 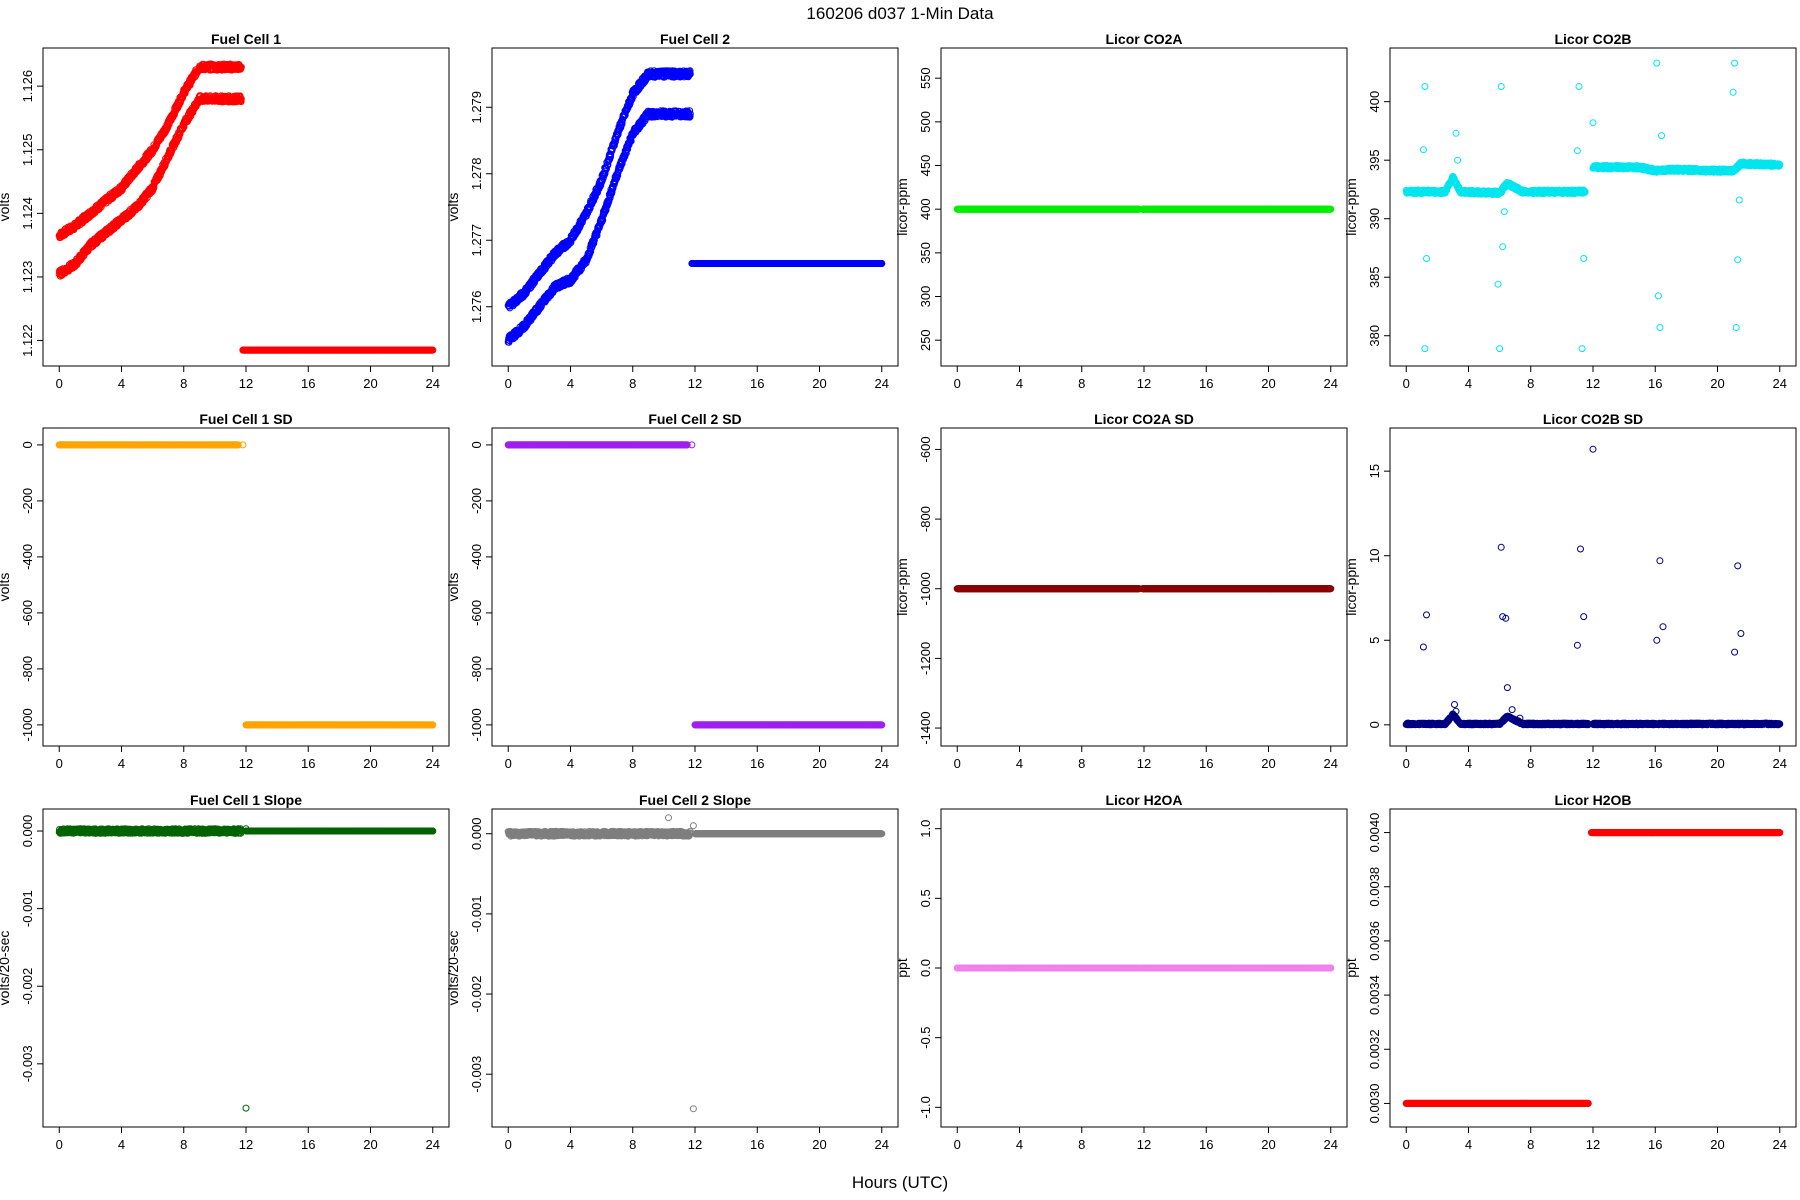 What do you see at coordinates (925, 78) in the screenshot?
I see `y-tick-label: 550` at bounding box center [925, 78].